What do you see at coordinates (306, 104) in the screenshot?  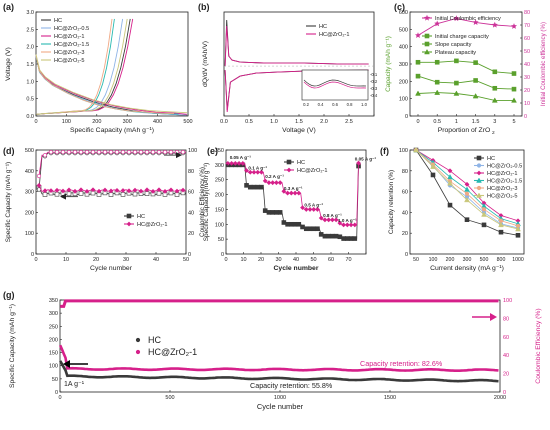 I see `inset-x-tick-label: 0.2` at bounding box center [306, 104].